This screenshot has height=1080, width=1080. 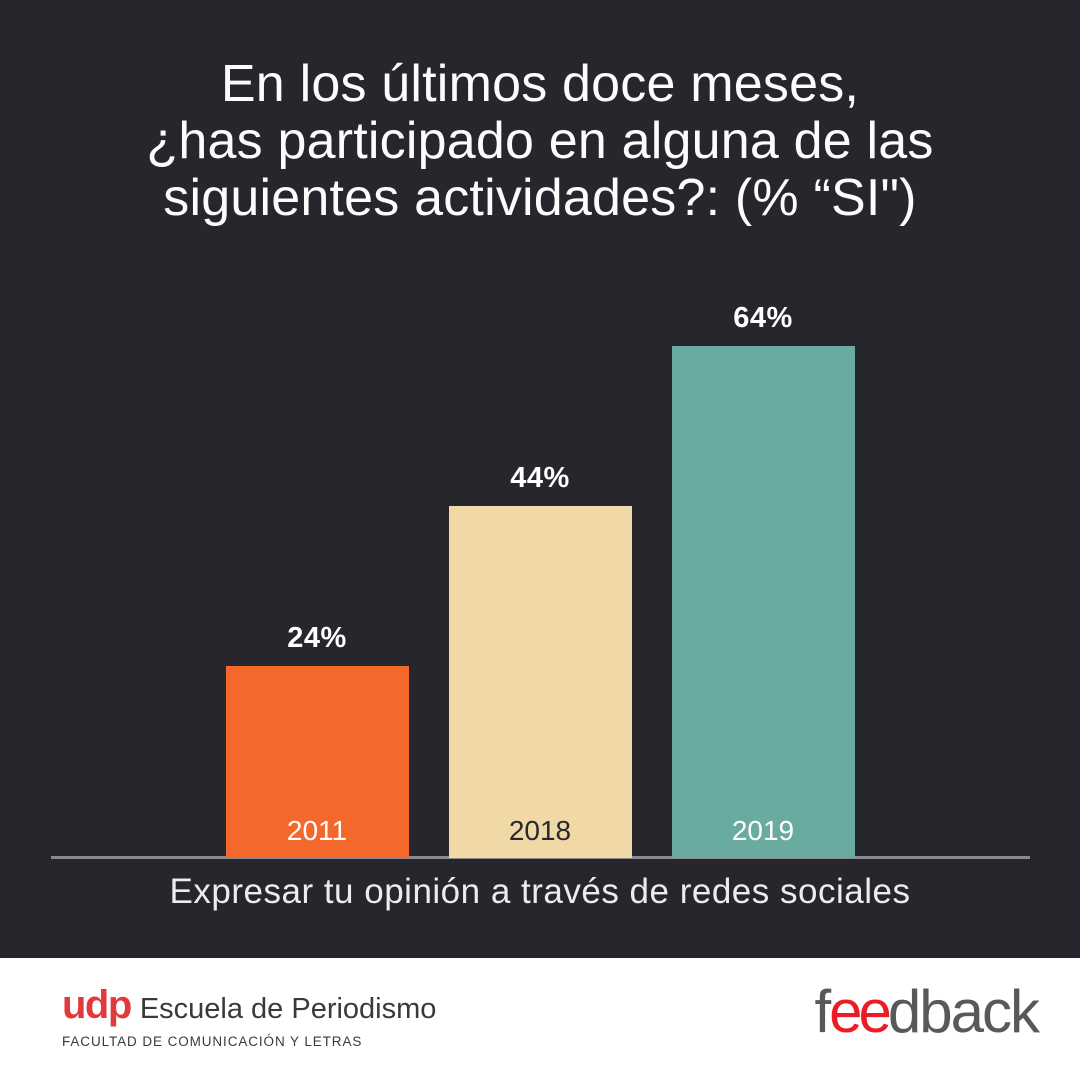 What do you see at coordinates (317, 830) in the screenshot?
I see `bar-year-label: 2011` at bounding box center [317, 830].